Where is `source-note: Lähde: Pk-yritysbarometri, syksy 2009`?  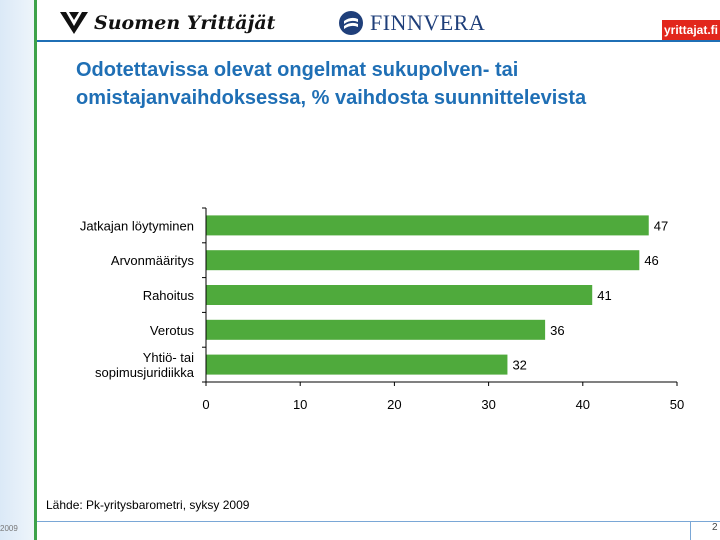 source-note: Lähde: Pk-yritysbarometri, syksy 2009 is located at coordinates (148, 505).